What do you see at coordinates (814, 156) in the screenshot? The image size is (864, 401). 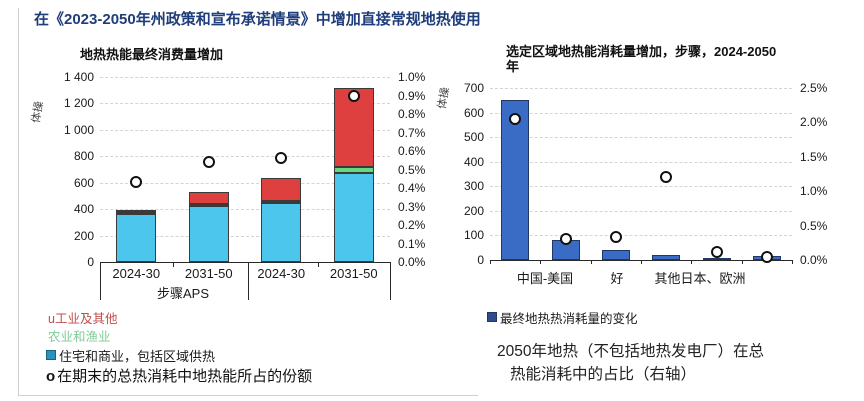 I see `right-axis-tick-label: 1.5%` at bounding box center [814, 156].